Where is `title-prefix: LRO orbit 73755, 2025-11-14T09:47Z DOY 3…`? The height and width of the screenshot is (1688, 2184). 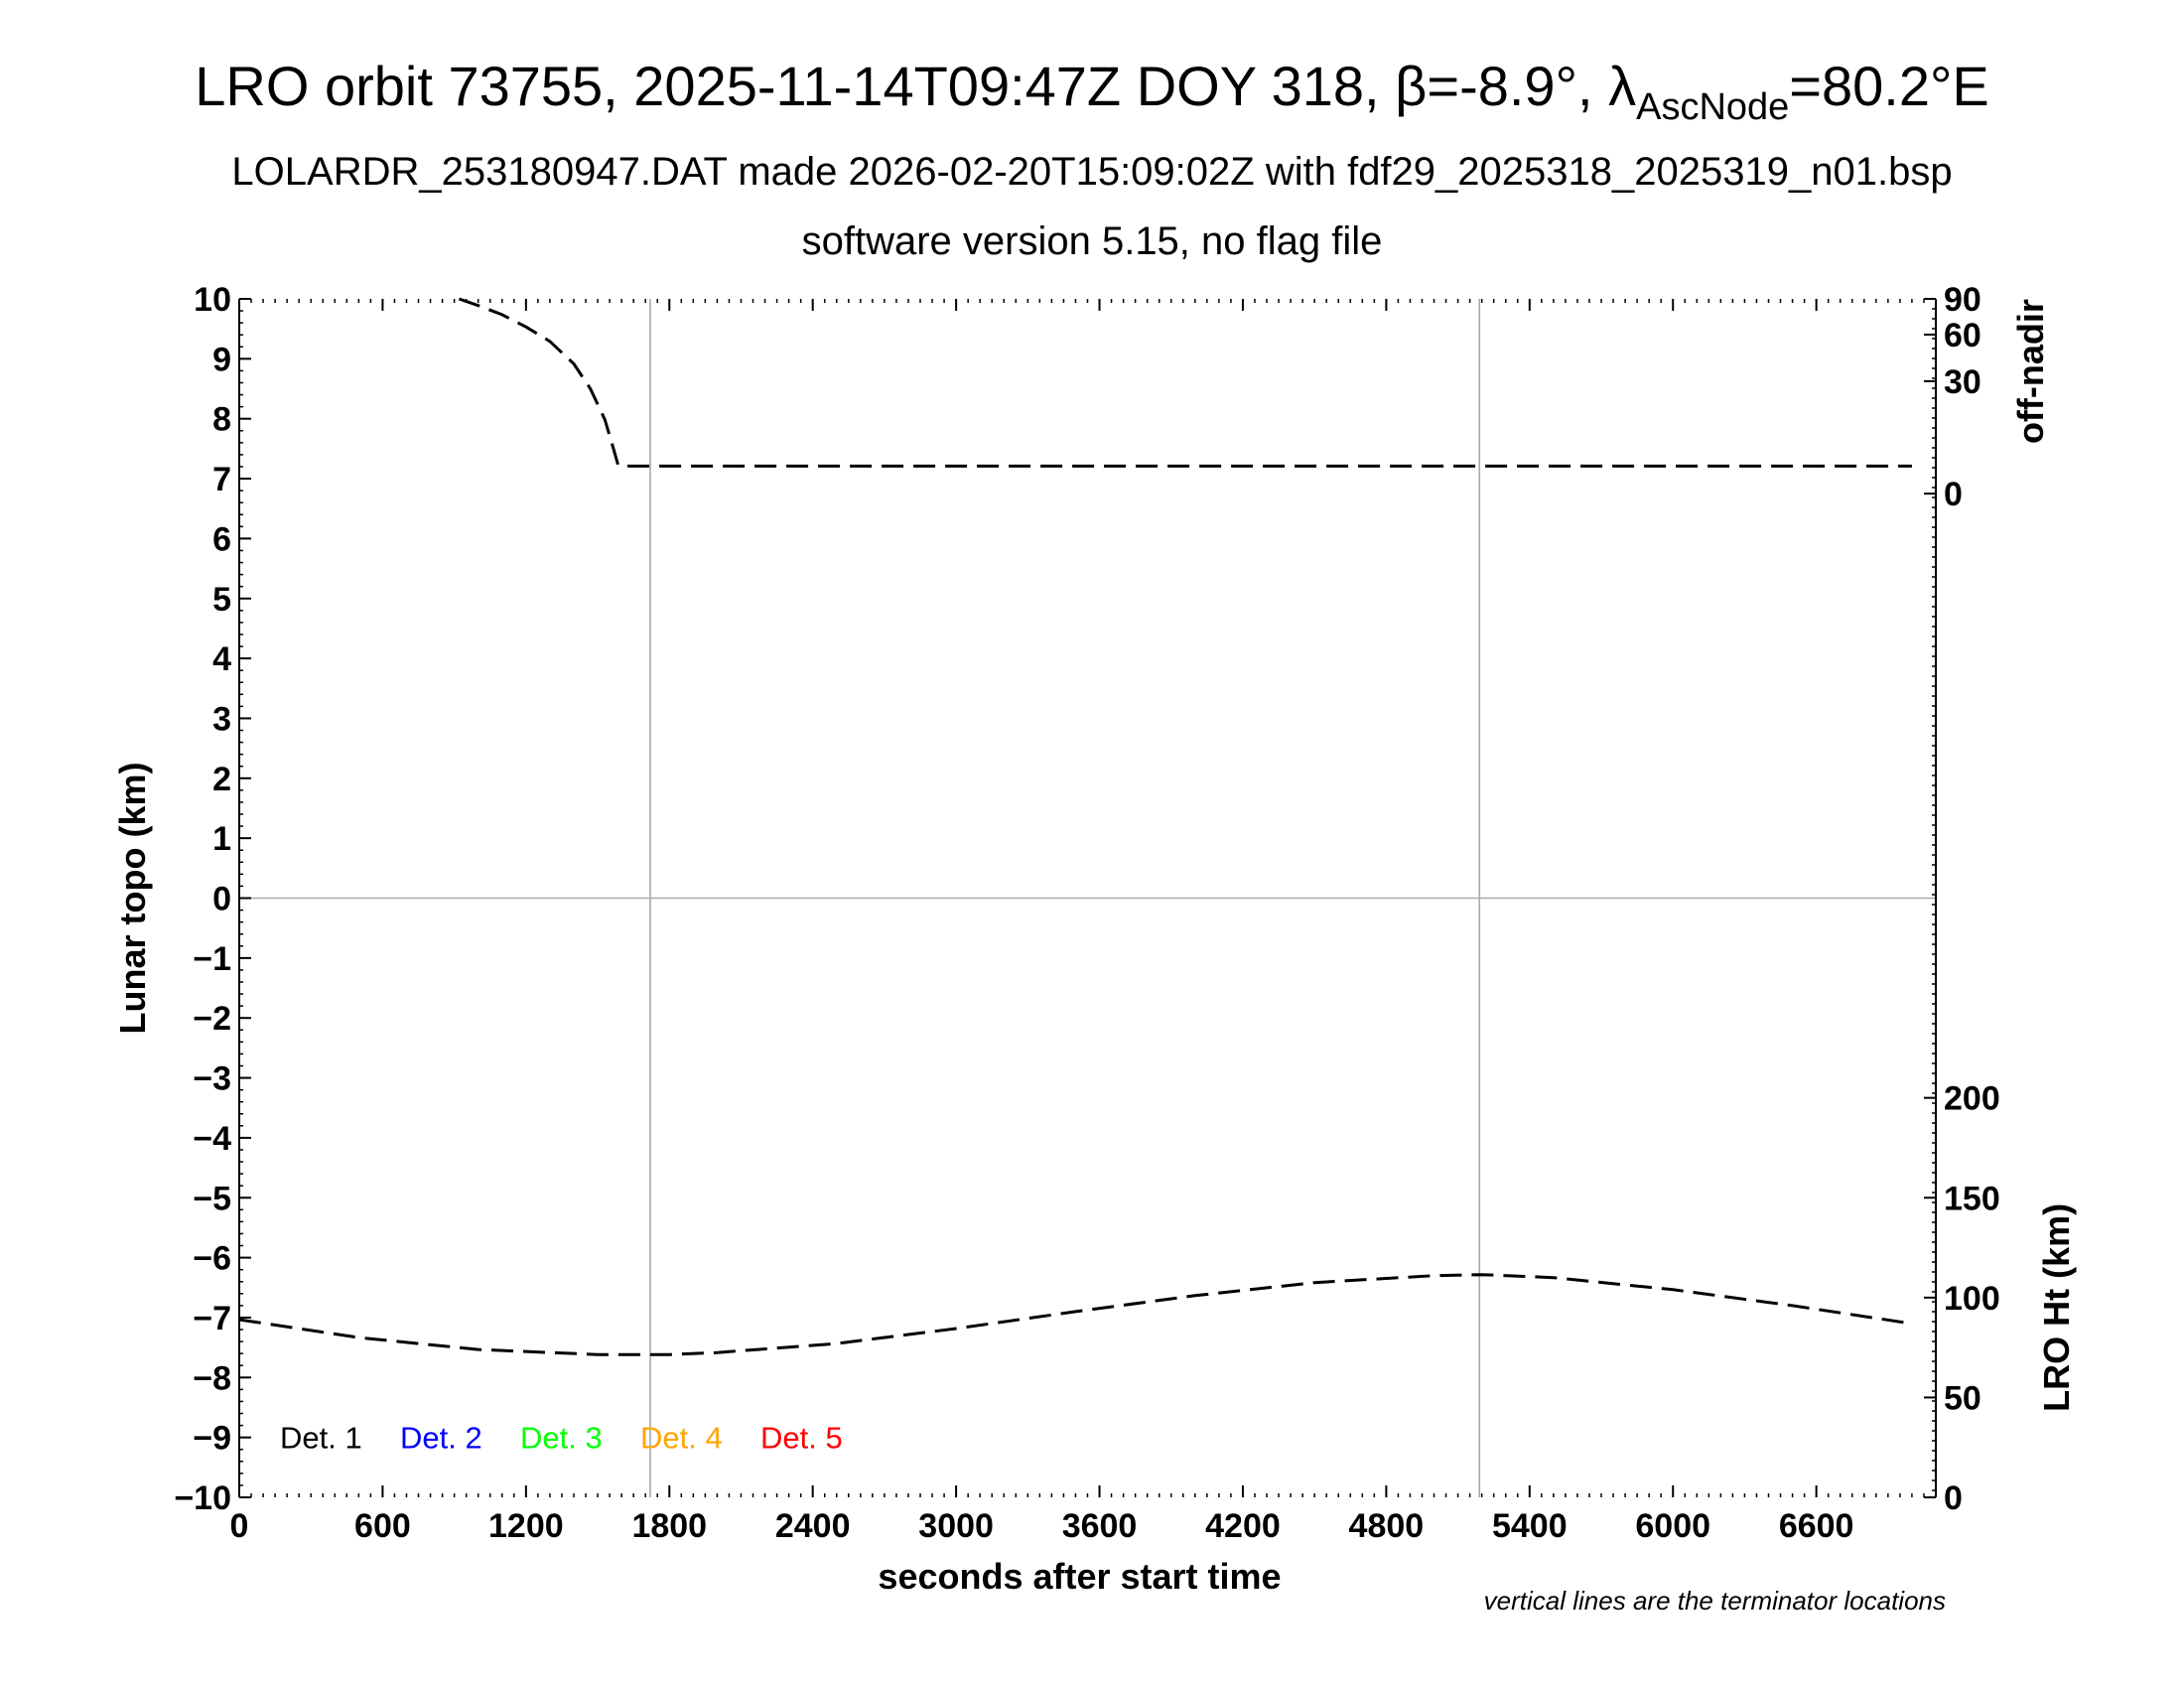
title-prefix: LRO orbit 73755, 2025-11-14T09:47Z DOY 3… is located at coordinates (795, 86).